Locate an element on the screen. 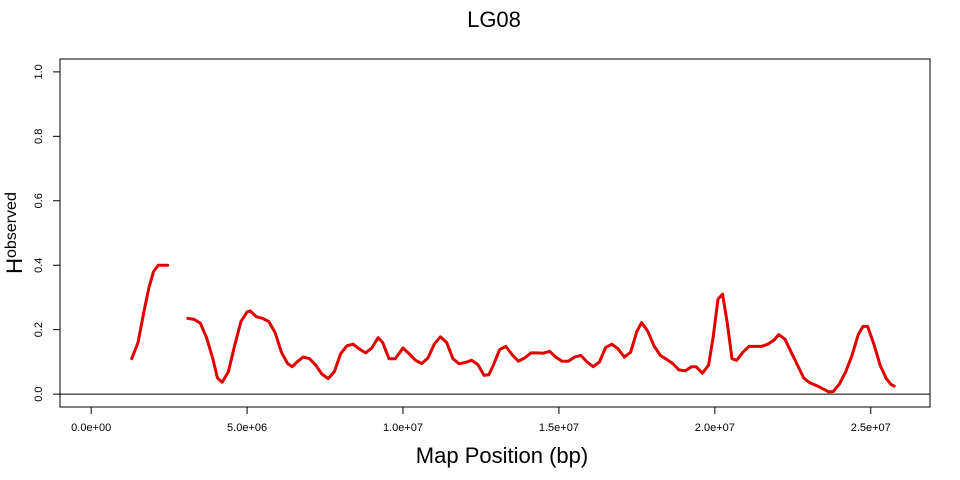  y-tick-label: 0.0 is located at coordinates (39, 393).